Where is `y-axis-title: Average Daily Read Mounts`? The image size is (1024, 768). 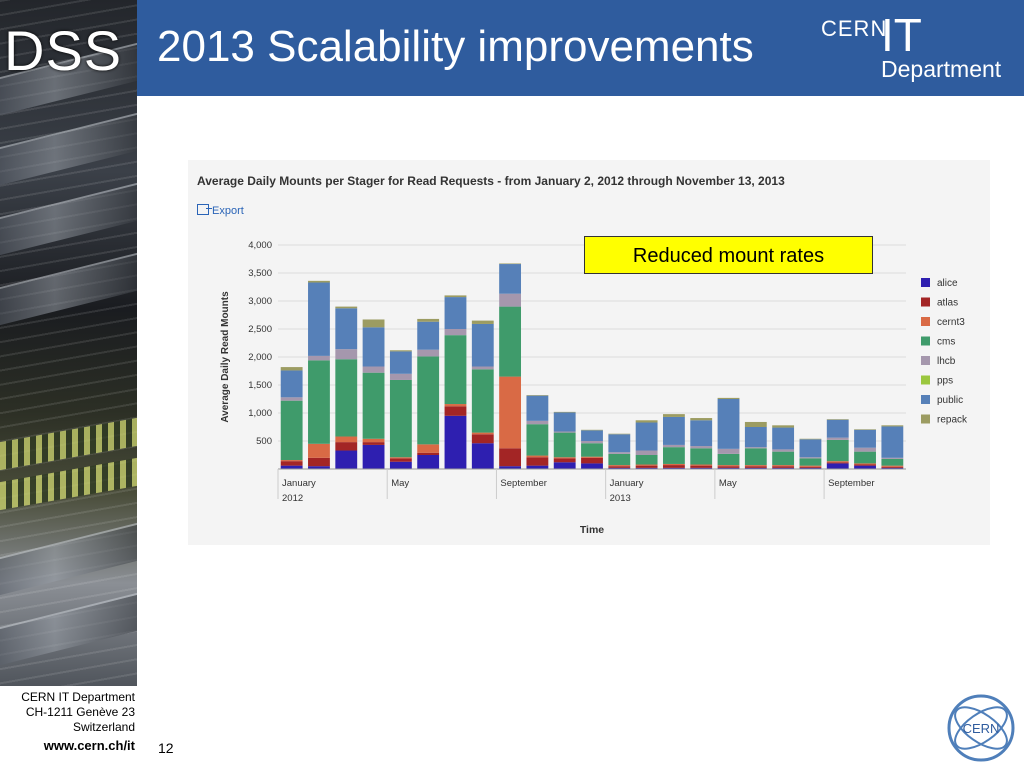
y-axis-title: Average Daily Read Mounts is located at coordinates (225, 357).